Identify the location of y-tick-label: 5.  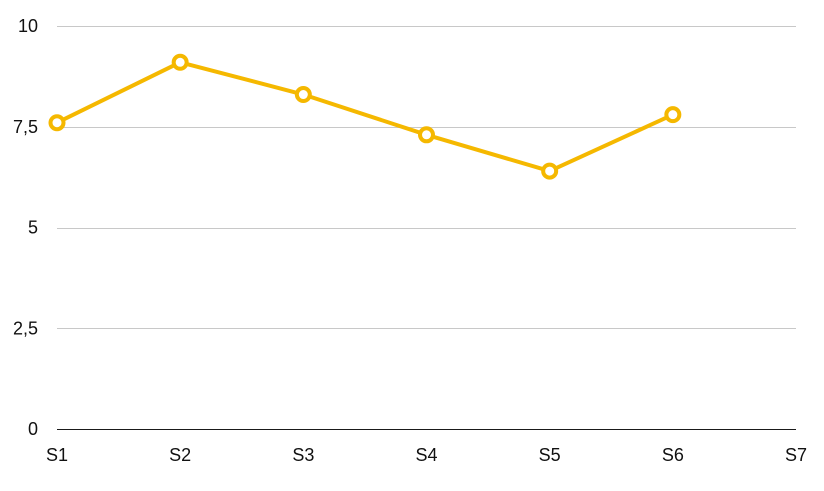
(33, 228).